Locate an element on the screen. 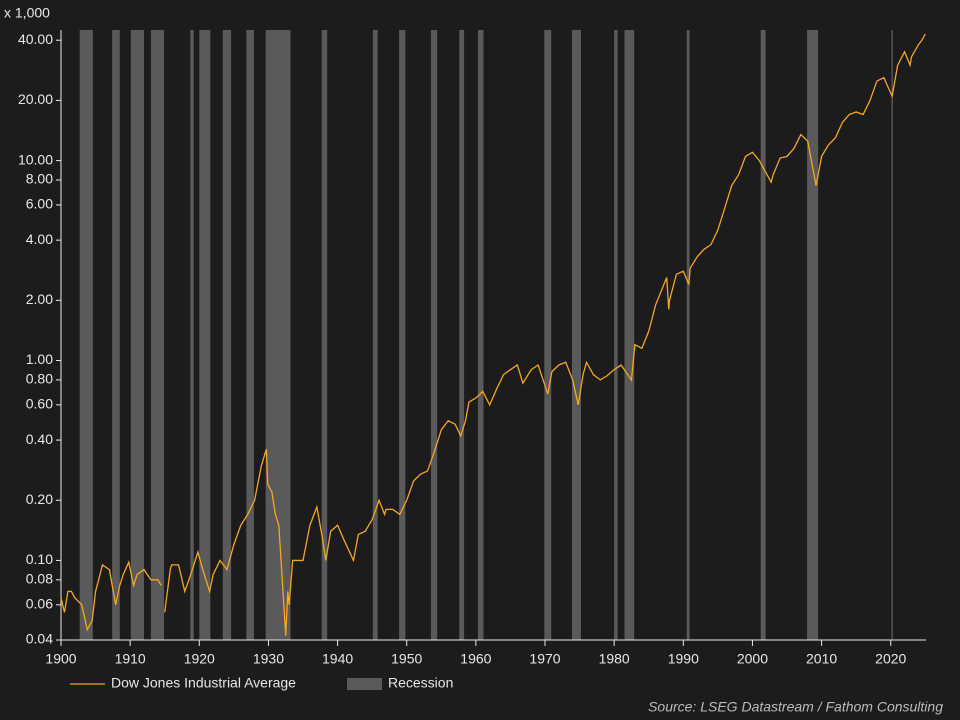 The image size is (960, 720). x-tick-label: 1920 is located at coordinates (199, 659).